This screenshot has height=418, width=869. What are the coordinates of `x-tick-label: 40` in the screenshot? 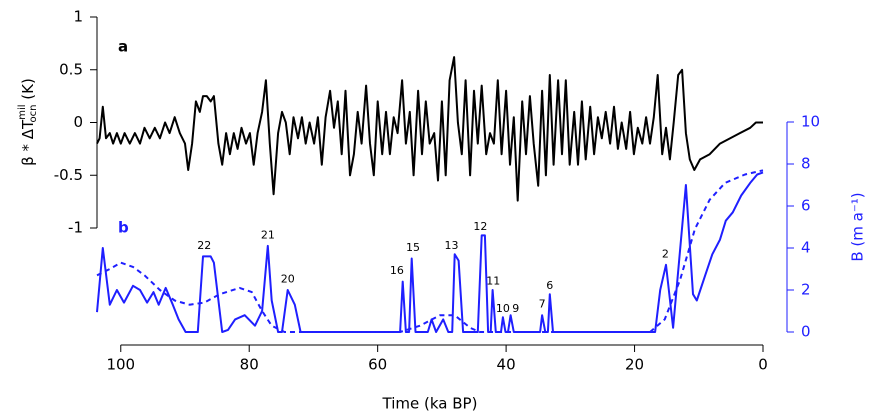 It's located at (506, 365).